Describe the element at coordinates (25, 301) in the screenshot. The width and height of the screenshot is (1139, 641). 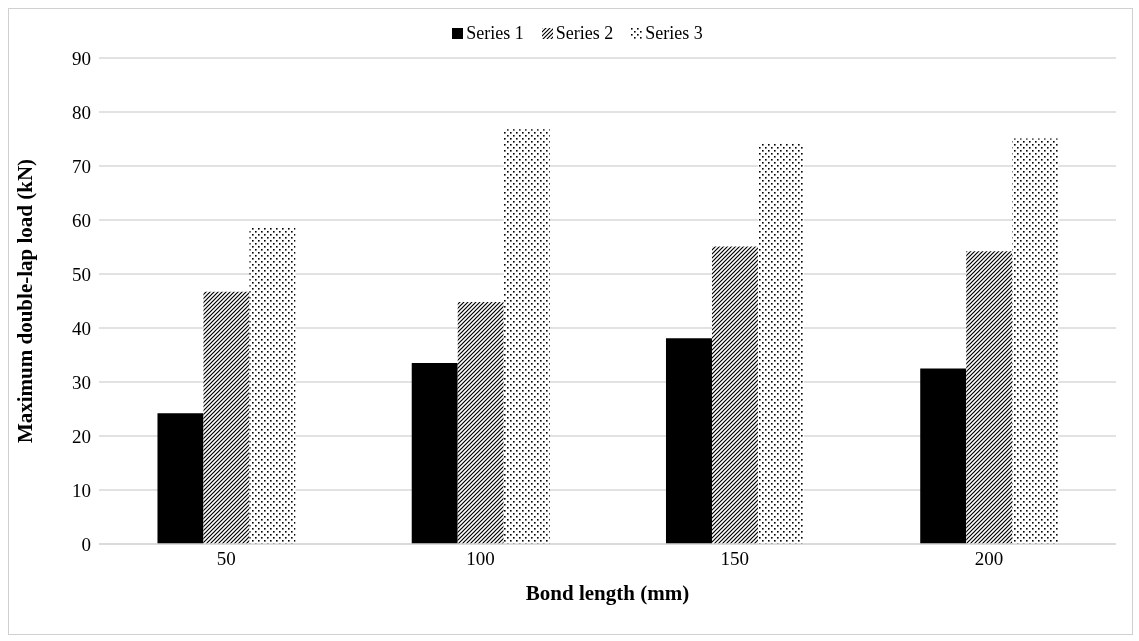
I see `y-axis-title: Maximum double-lap load (kN)` at that location.